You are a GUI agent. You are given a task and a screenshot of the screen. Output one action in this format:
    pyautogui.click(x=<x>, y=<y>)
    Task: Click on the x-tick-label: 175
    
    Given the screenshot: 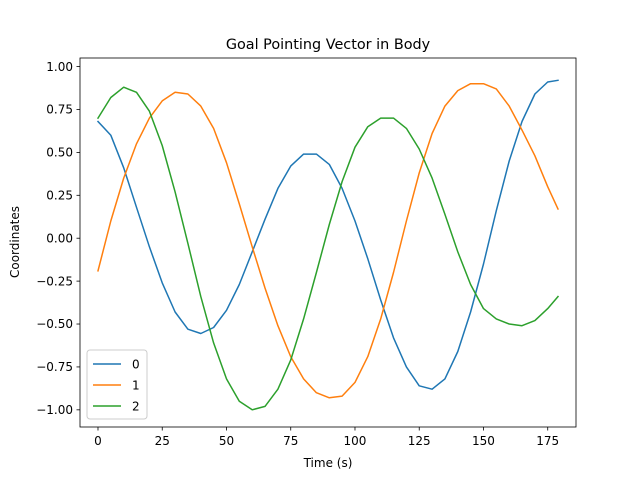 What is the action you would take?
    pyautogui.click(x=547, y=441)
    